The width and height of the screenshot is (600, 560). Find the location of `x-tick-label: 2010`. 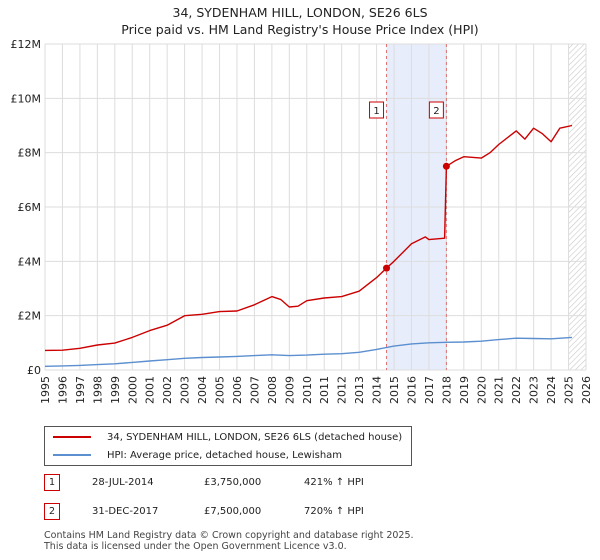

x-tick-label: 2010 is located at coordinates (307, 390).